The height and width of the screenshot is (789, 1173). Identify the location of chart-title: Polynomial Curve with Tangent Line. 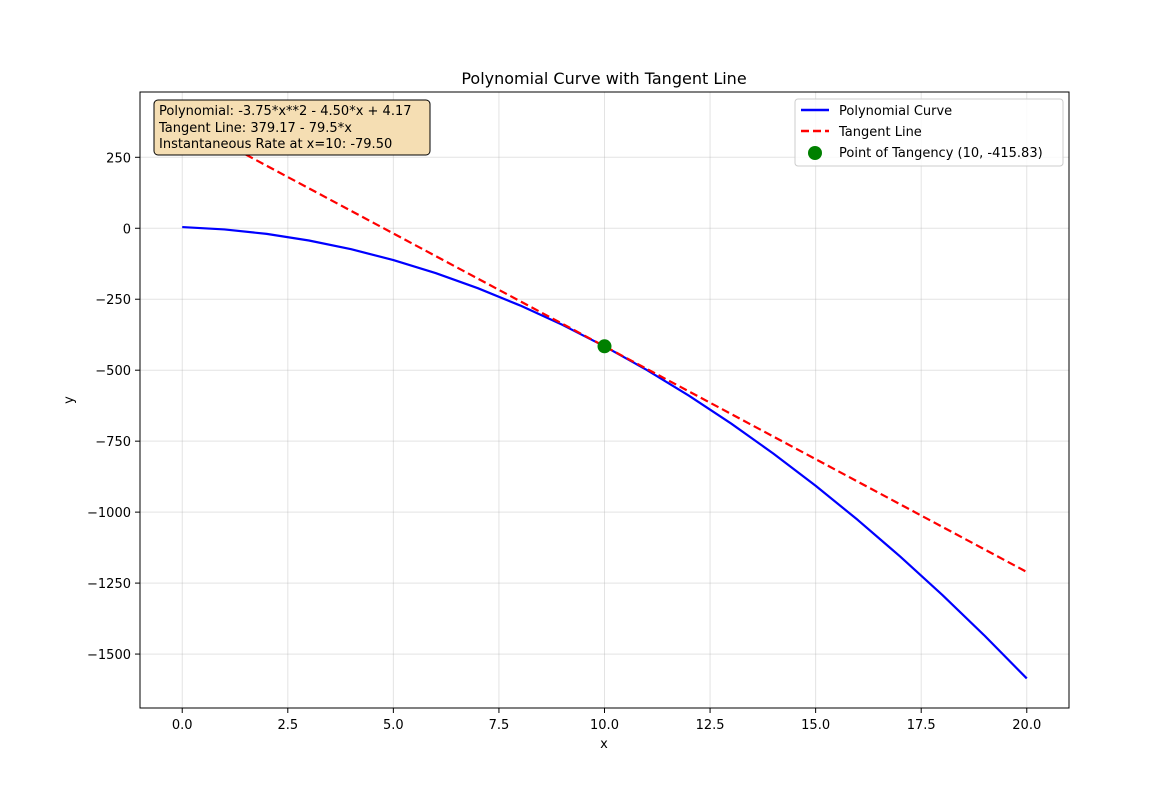
(603, 78).